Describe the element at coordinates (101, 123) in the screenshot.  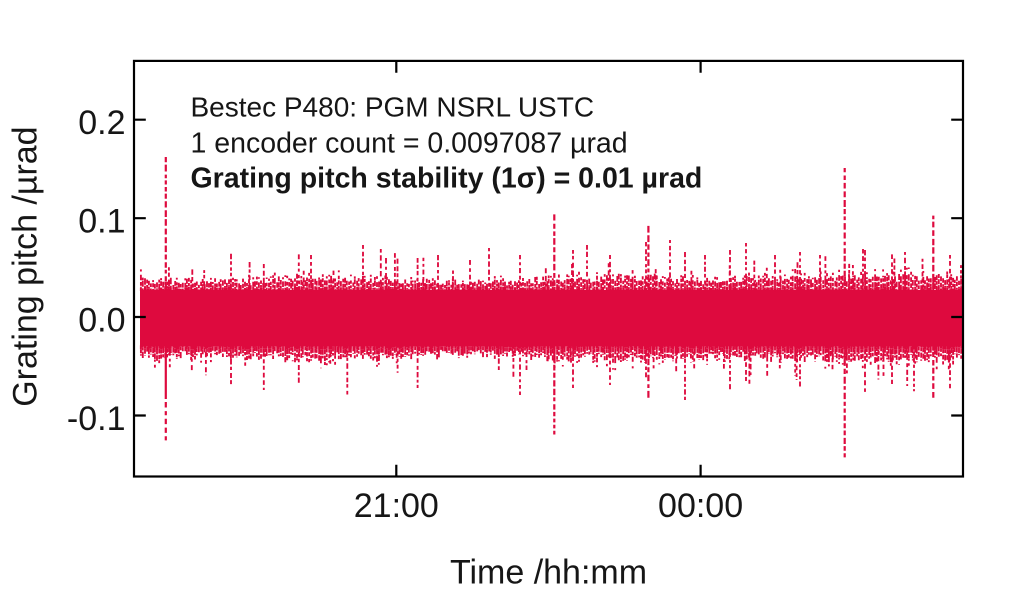
I see `svg-text: 0.2` at that location.